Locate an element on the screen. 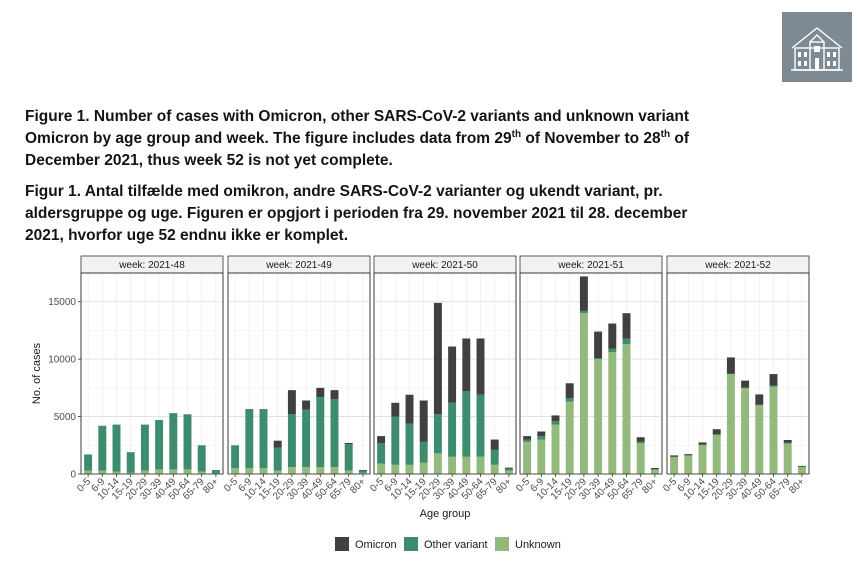  facet-strip-label: week: 2021-50 is located at coordinates (444, 265).